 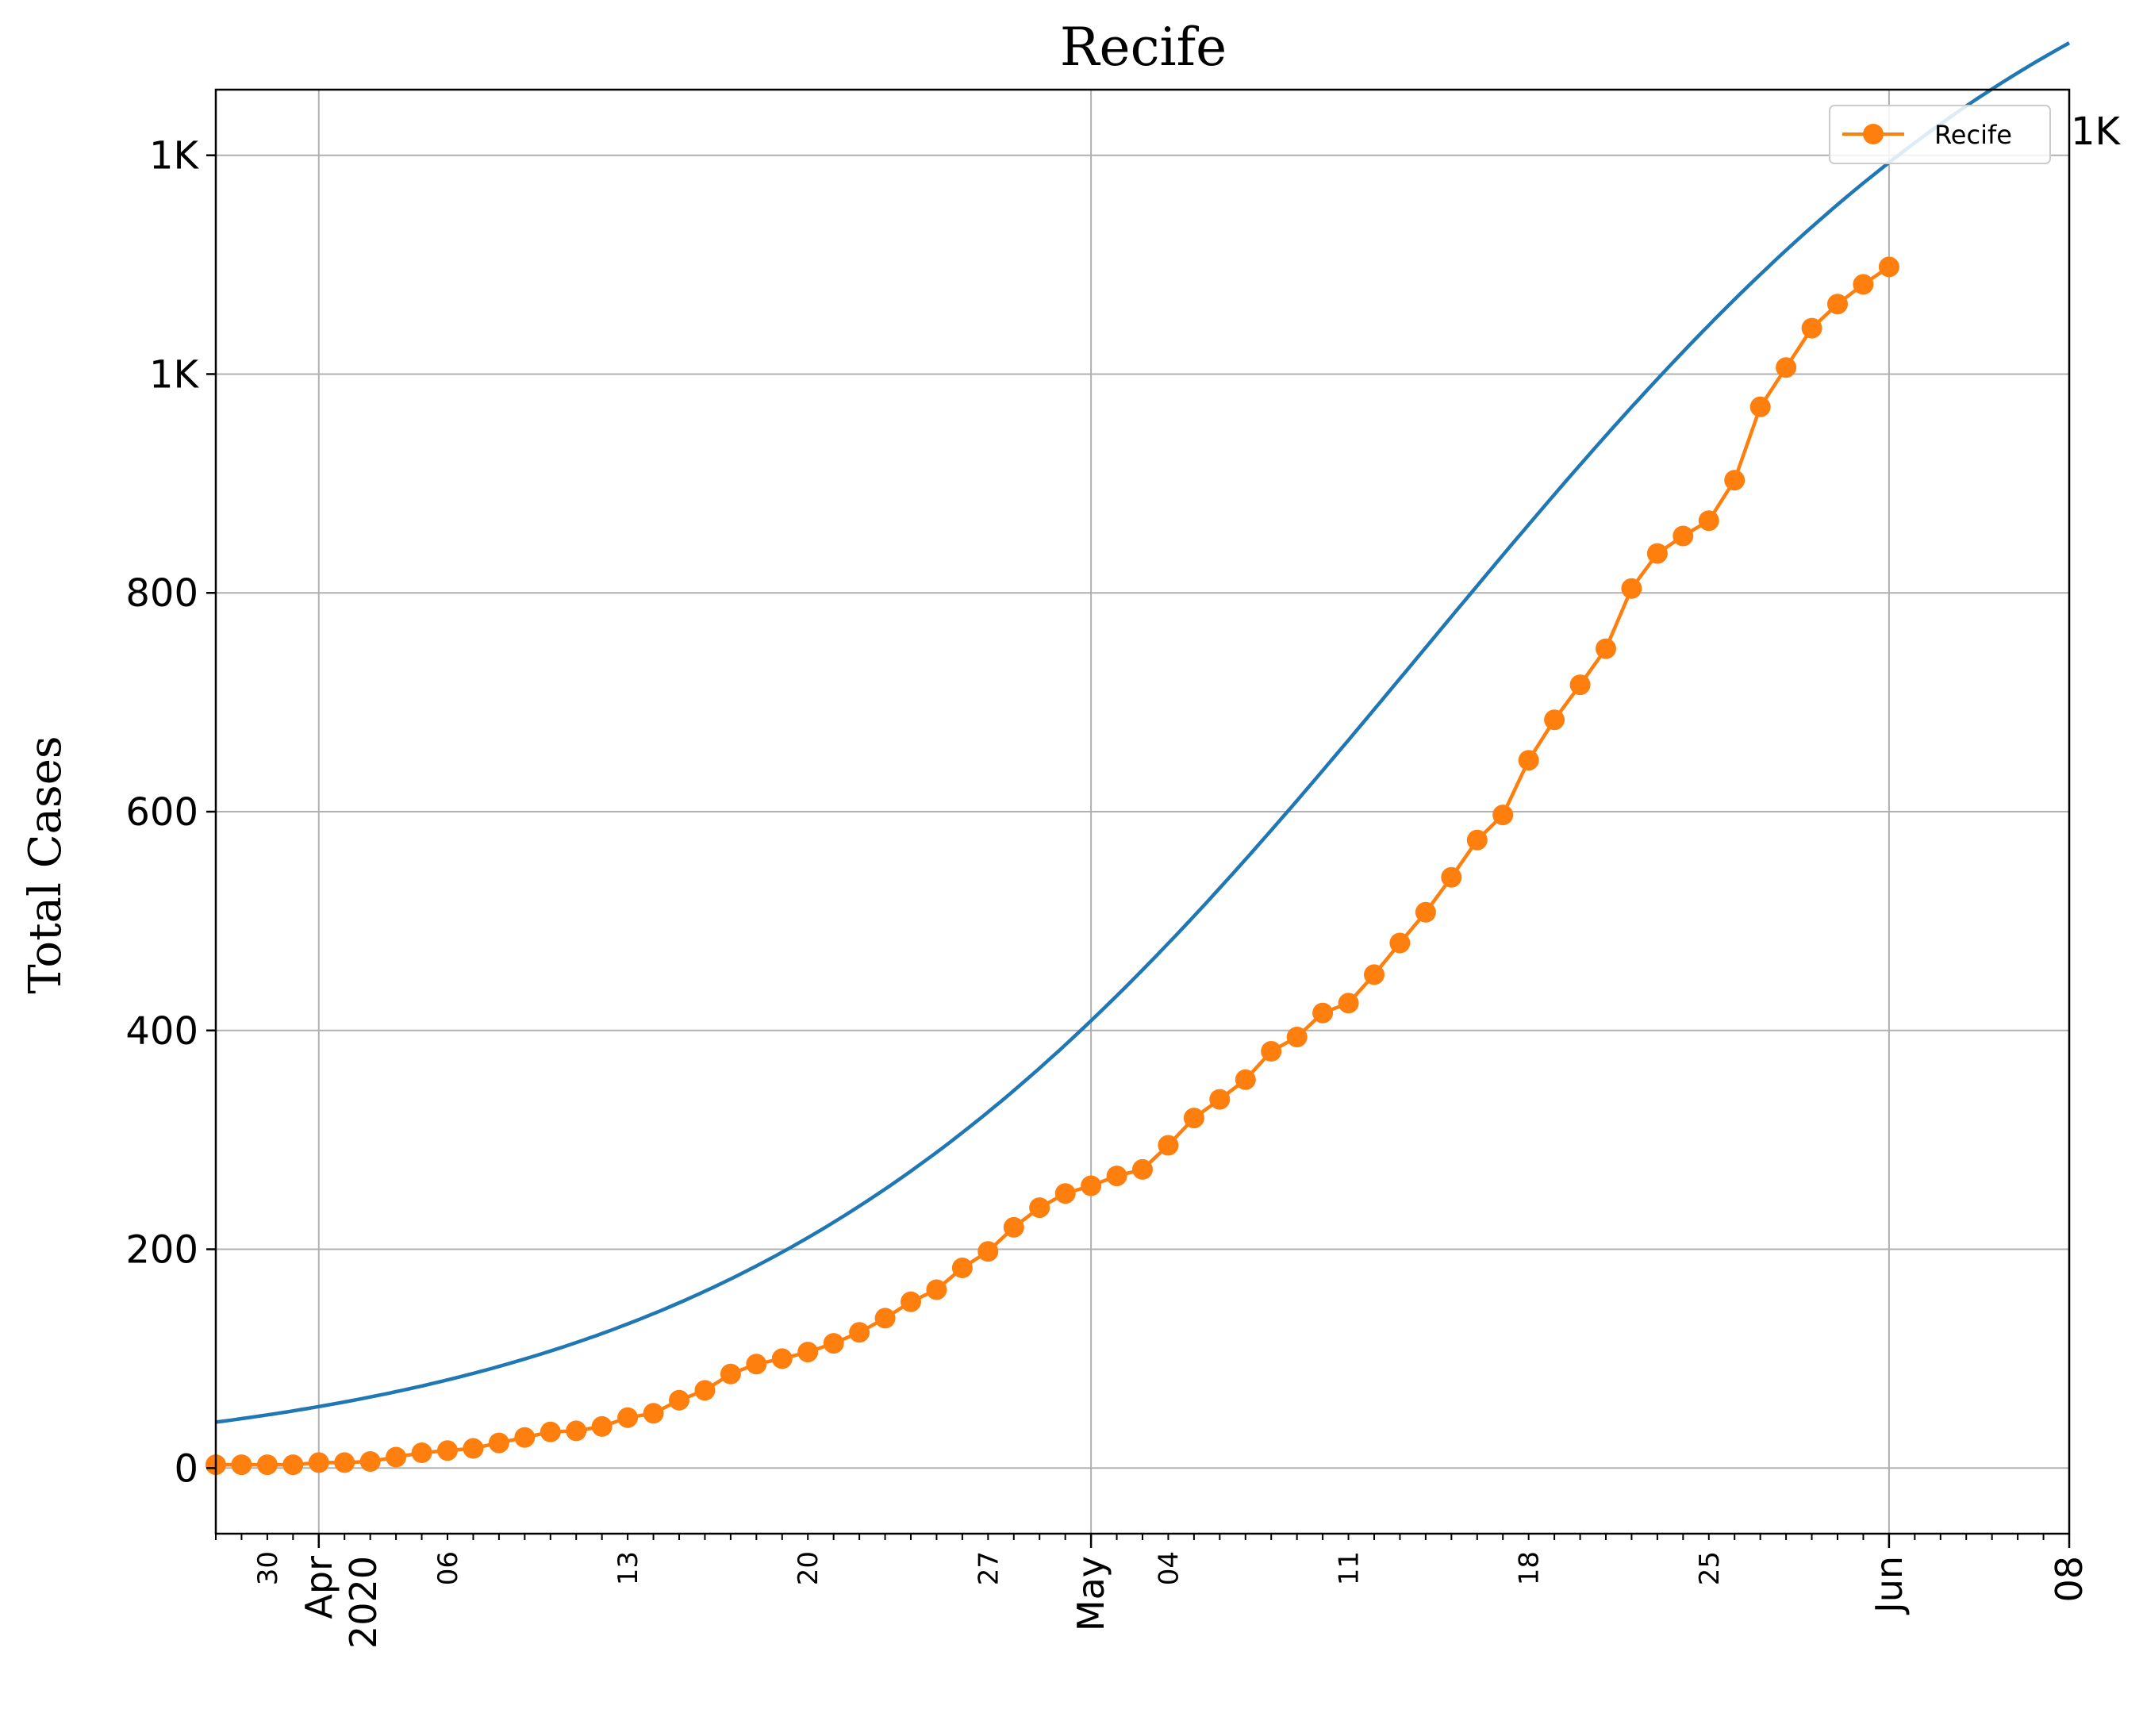 I want to click on legend-box, so click(x=1940, y=134).